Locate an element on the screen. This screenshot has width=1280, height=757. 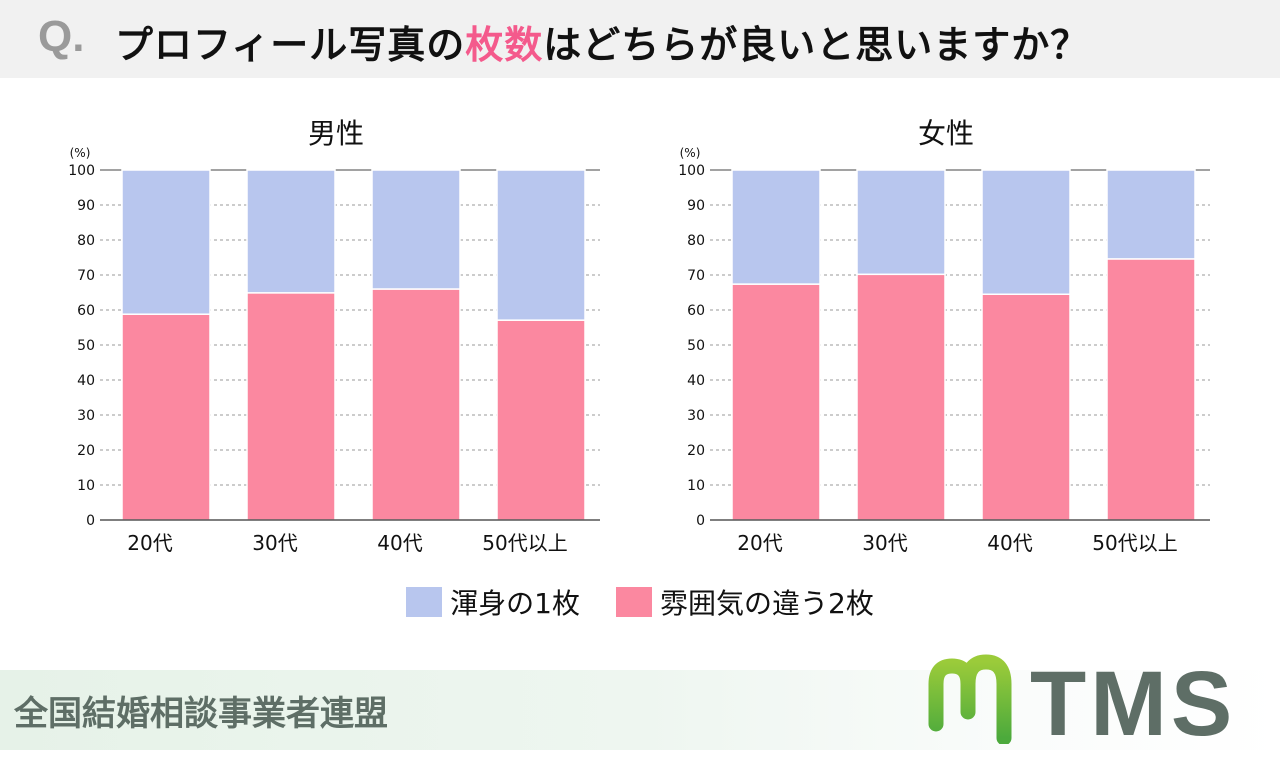
legend-item-one-photo: 渾身の1枚 is located at coordinates (493, 602).